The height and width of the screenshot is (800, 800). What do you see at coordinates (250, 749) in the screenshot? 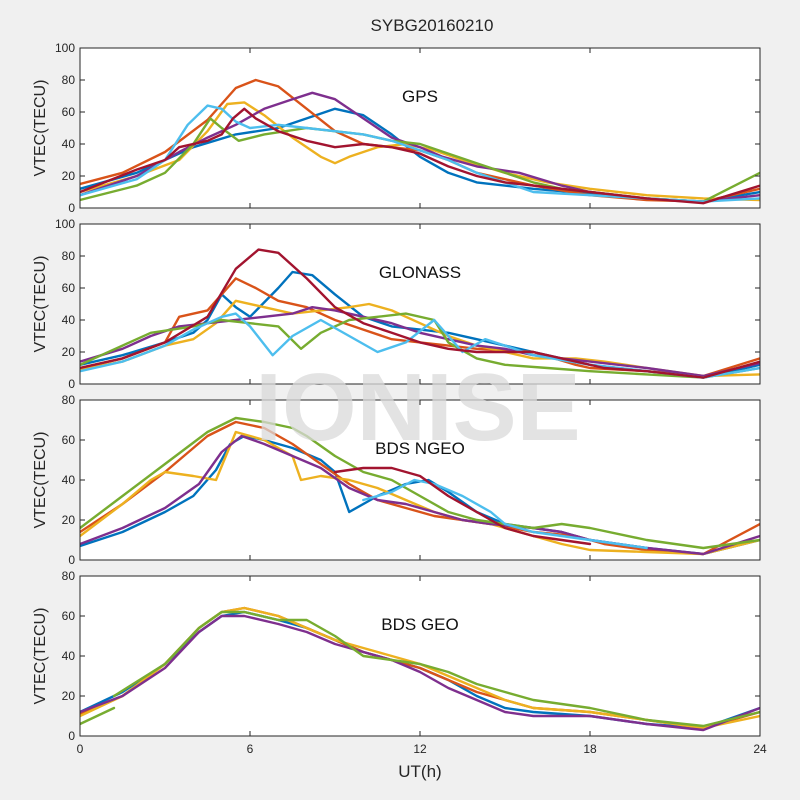
I see `x-tick-label: 6` at bounding box center [250, 749].